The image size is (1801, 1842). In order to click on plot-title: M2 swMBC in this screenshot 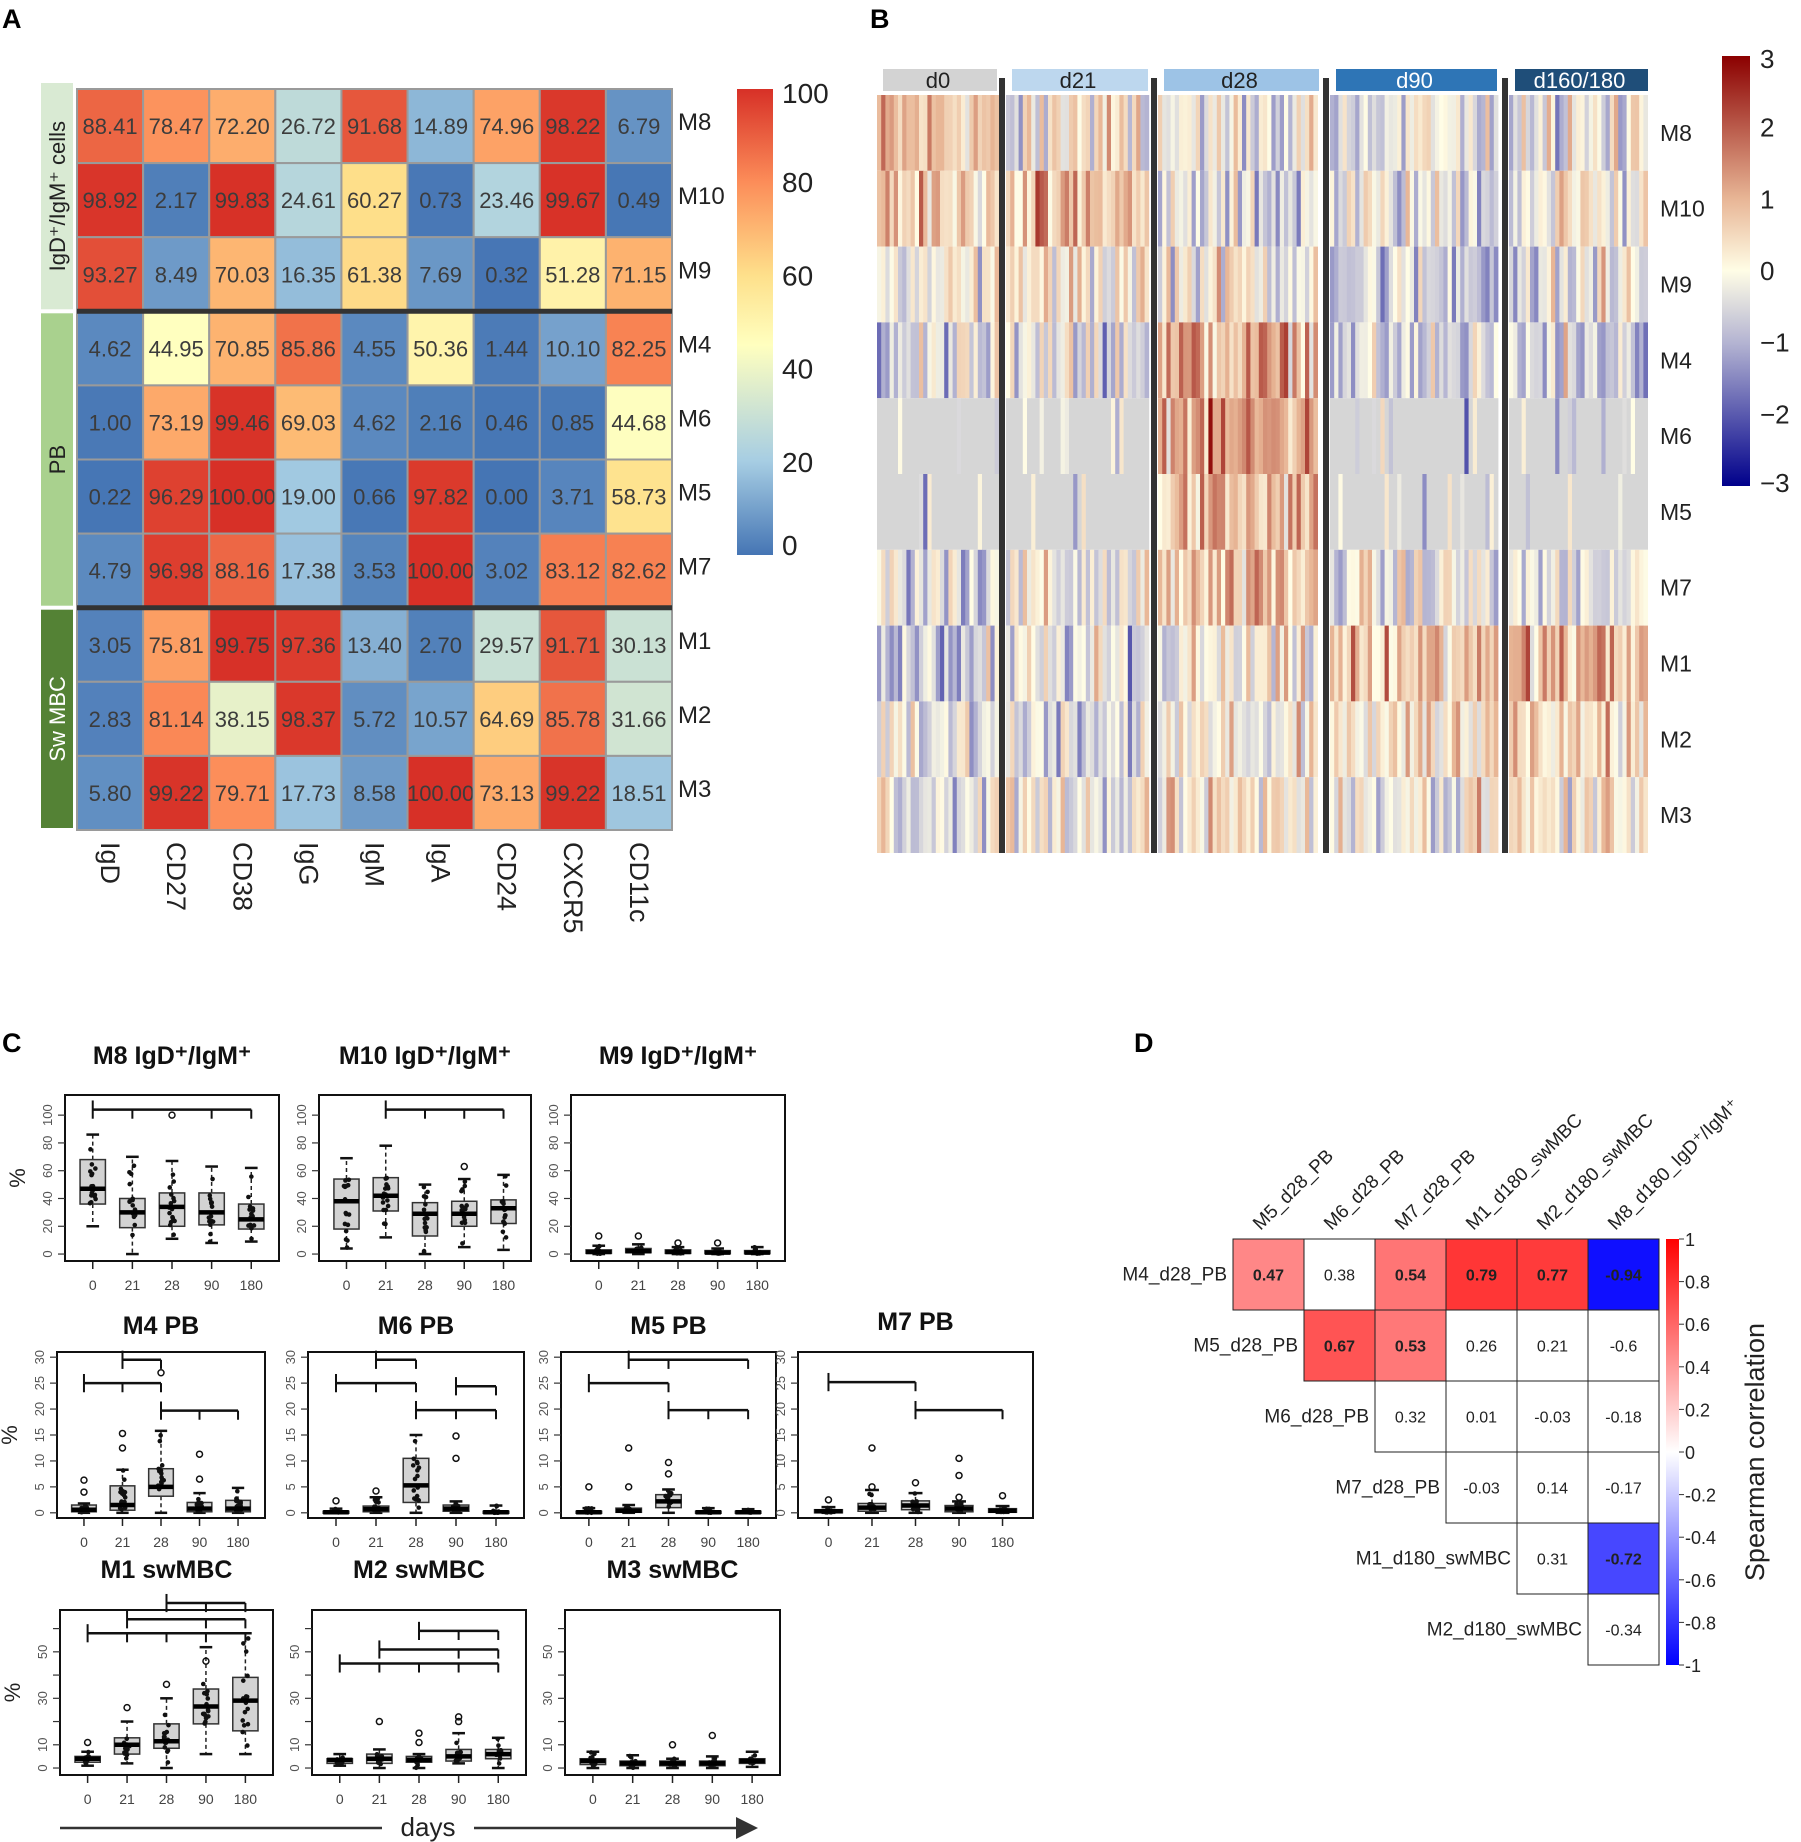, I will do `click(419, 1570)`.